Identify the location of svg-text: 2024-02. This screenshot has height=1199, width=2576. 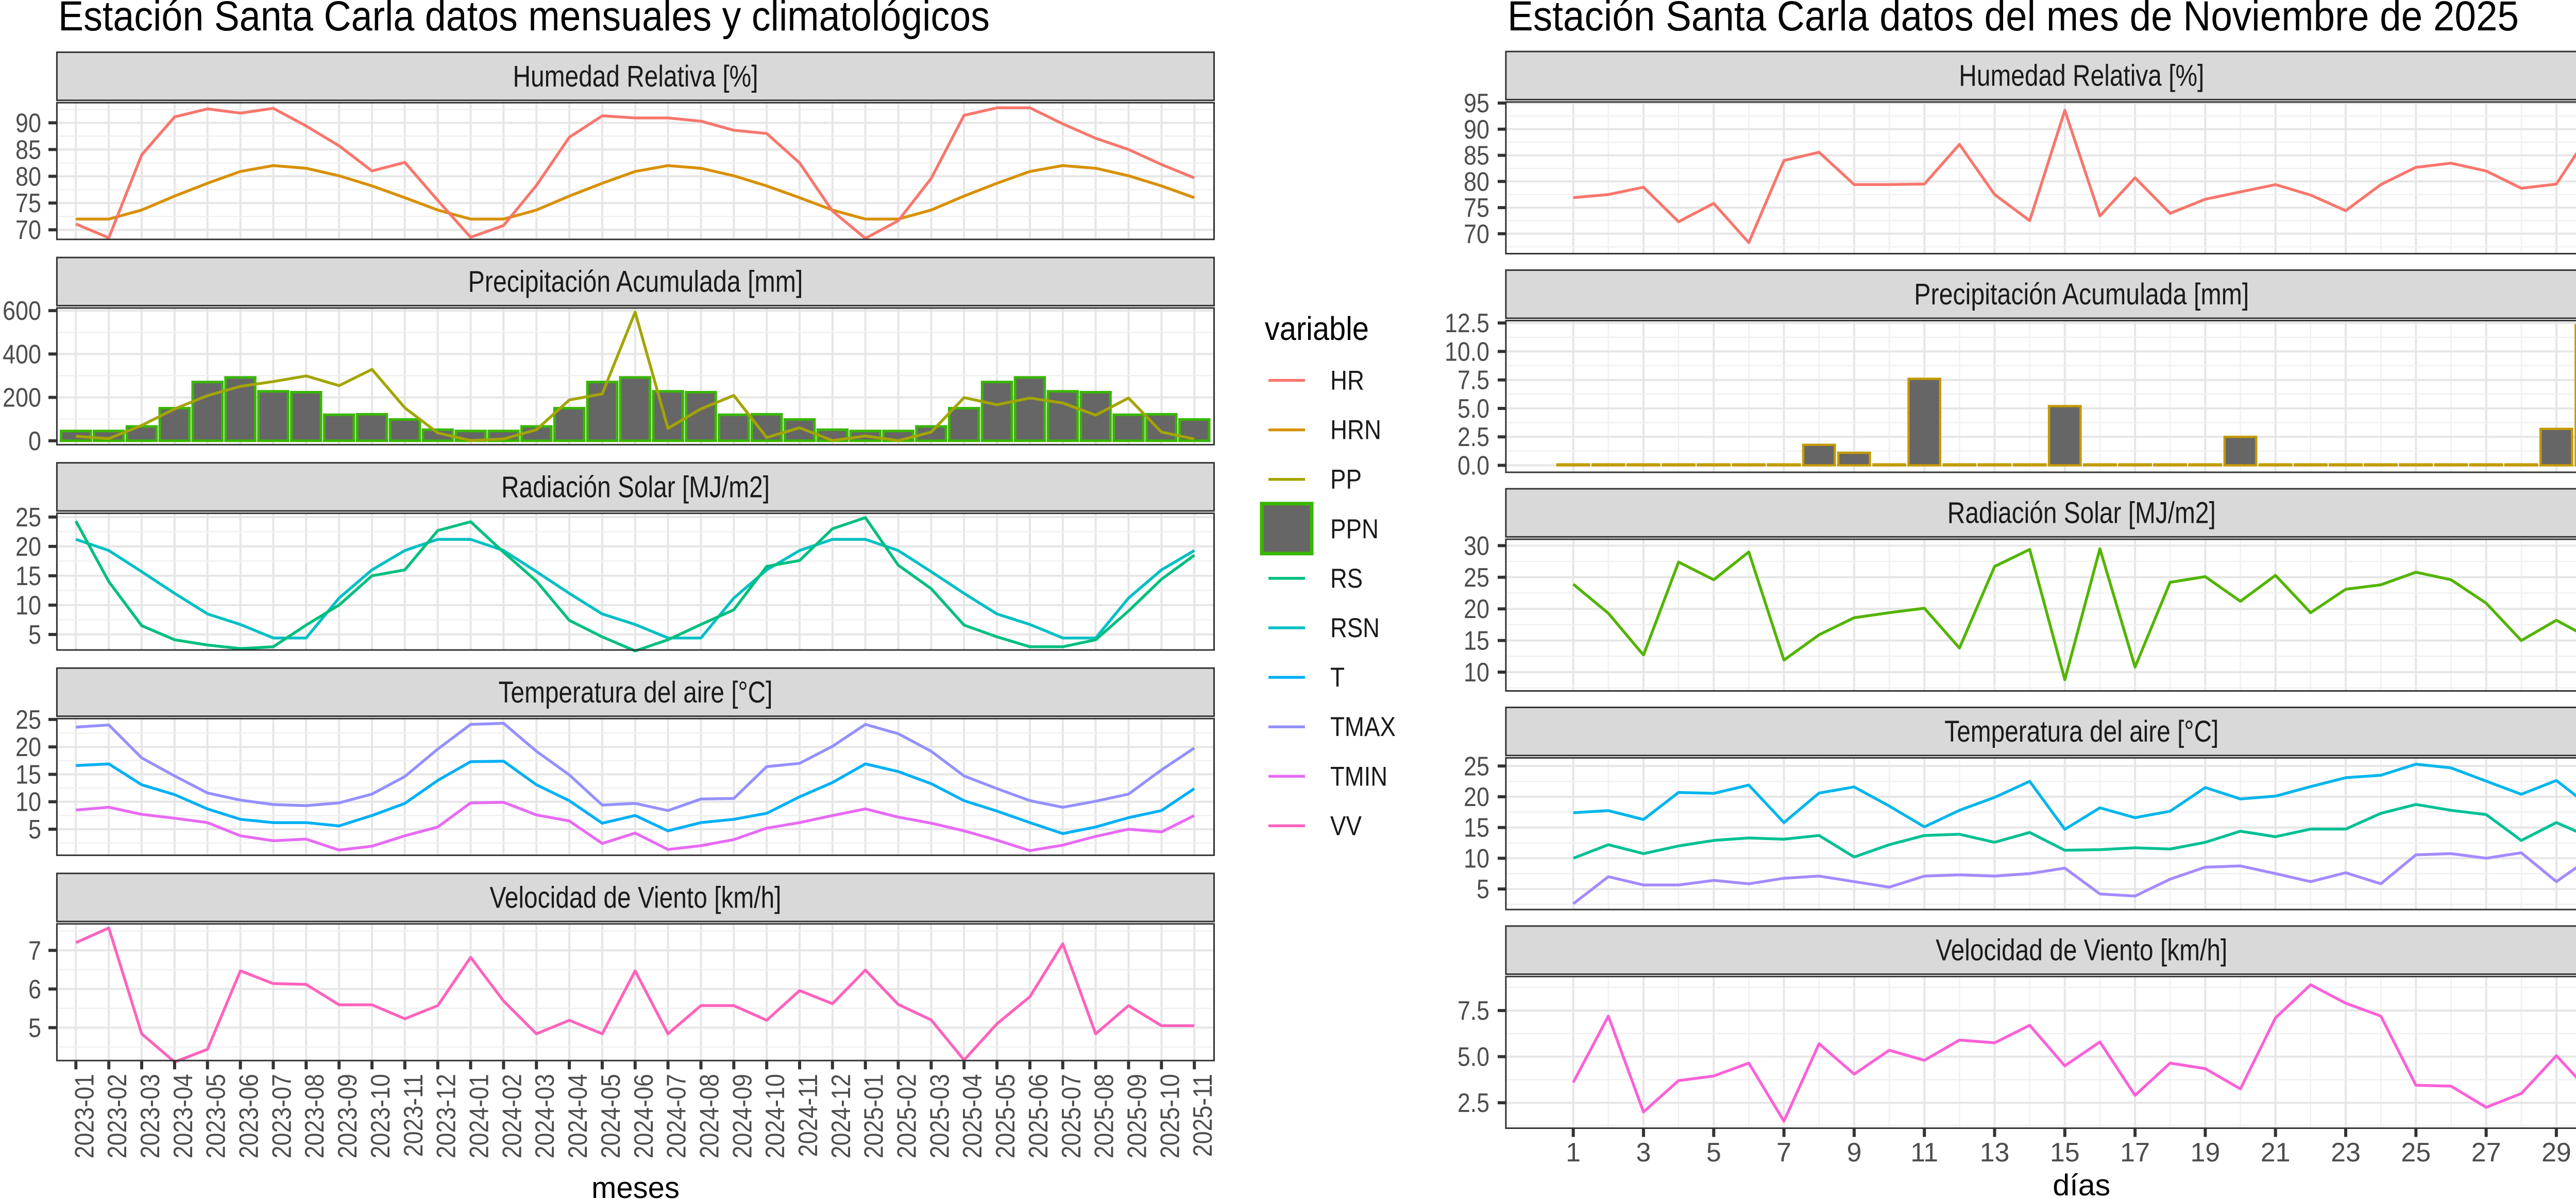
(512, 1116).